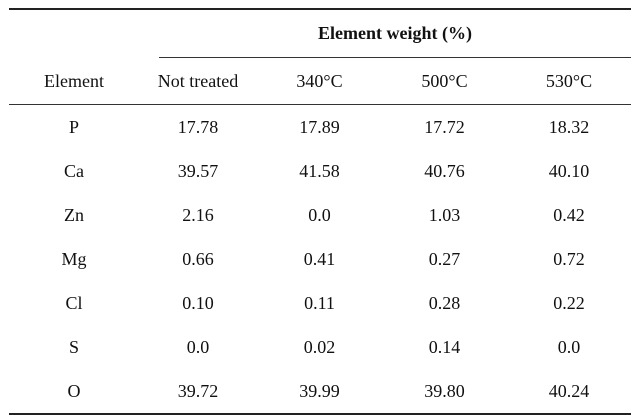  Describe the element at coordinates (444, 126) in the screenshot. I see `value-cell: 17.72` at that location.